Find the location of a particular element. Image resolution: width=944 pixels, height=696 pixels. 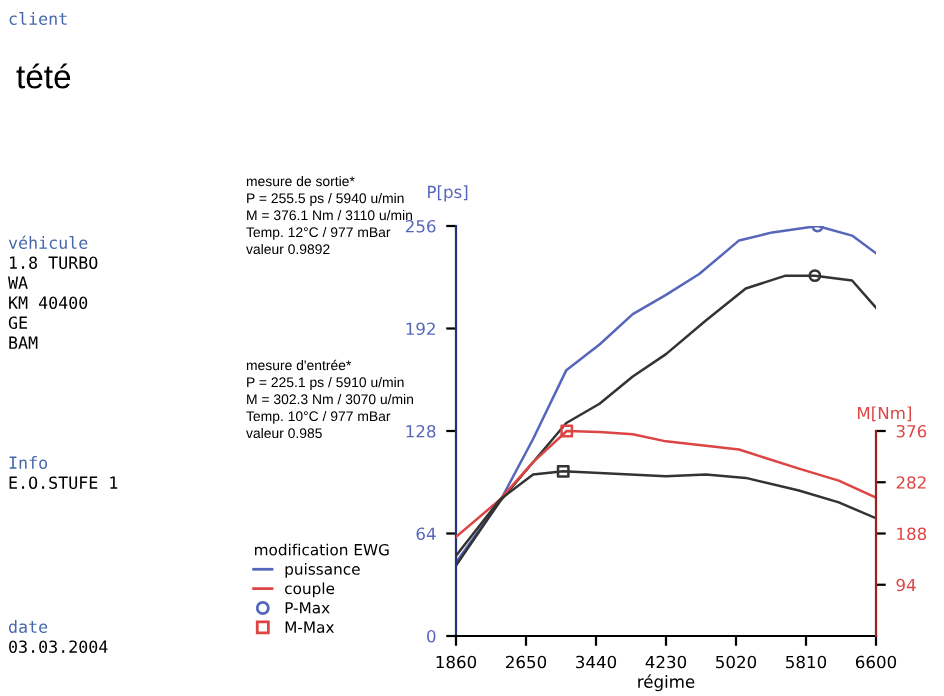

text: véhicule is located at coordinates (48, 242).